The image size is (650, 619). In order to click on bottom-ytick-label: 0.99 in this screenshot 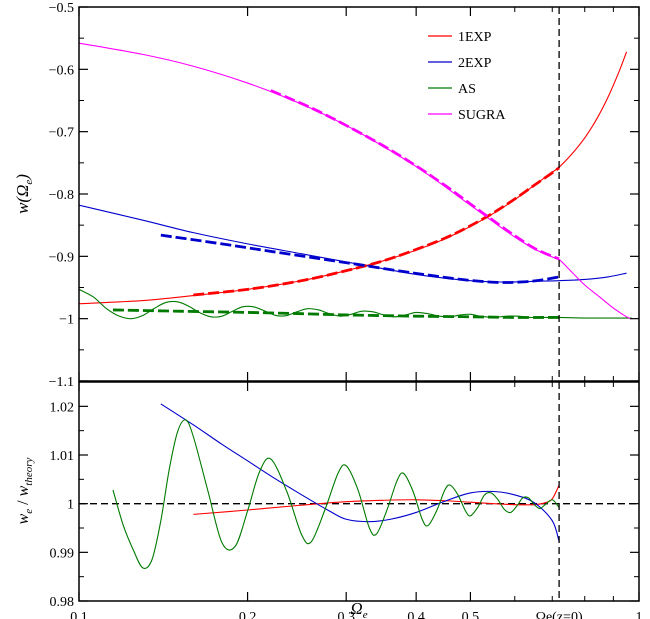, I will do `click(62, 553)`.